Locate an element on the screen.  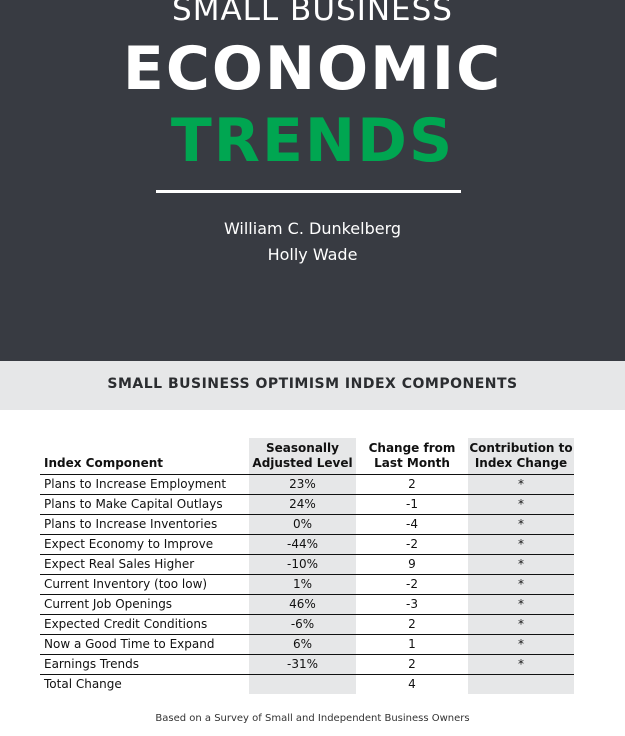
row-component: Plans to Make Capital Outlays is located at coordinates (133, 504).